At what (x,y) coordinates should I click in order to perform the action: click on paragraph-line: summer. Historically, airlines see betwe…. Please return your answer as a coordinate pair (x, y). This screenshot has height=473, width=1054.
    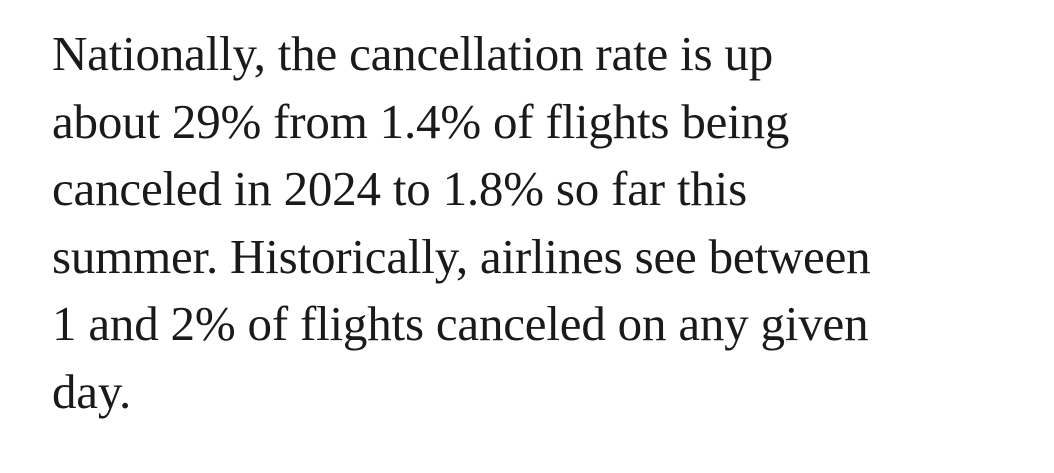
    Looking at the image, I should click on (461, 256).